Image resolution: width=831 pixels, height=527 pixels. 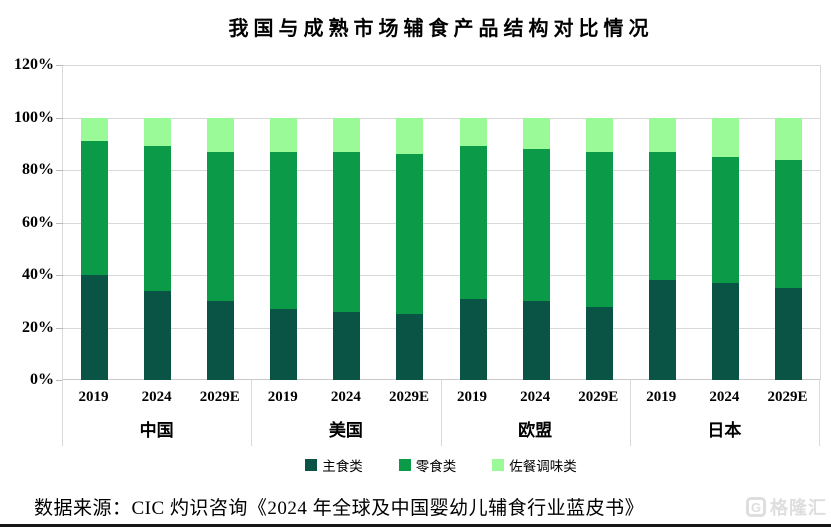 I want to click on y-tick-label: 0%, so click(x=42, y=379).